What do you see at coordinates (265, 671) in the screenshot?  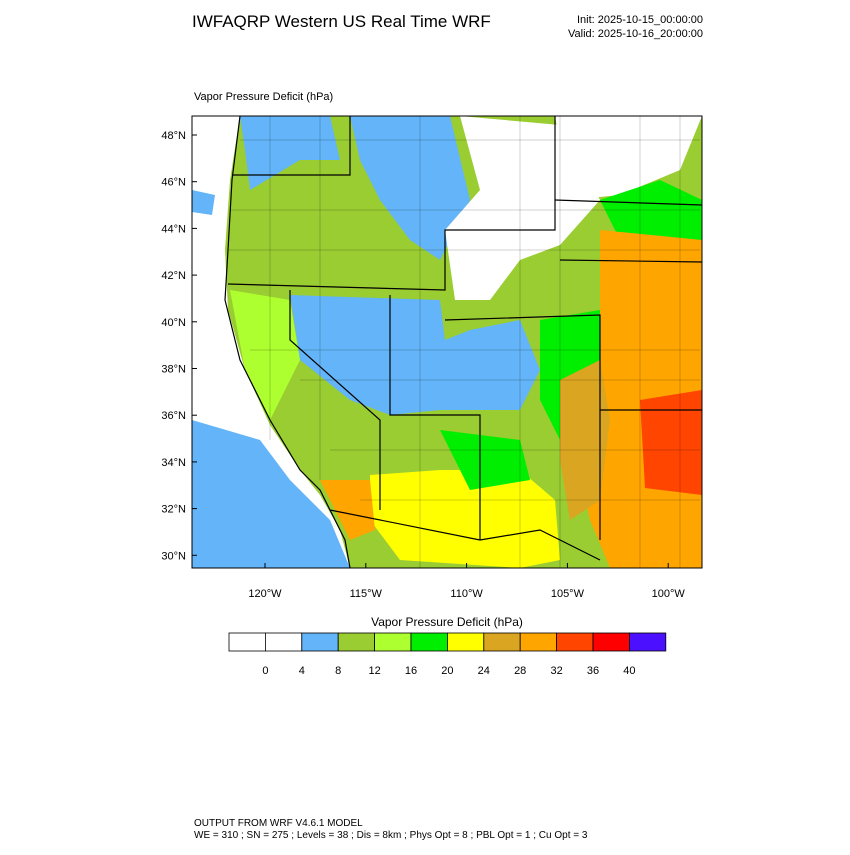 I see `colorbar-label: 0` at bounding box center [265, 671].